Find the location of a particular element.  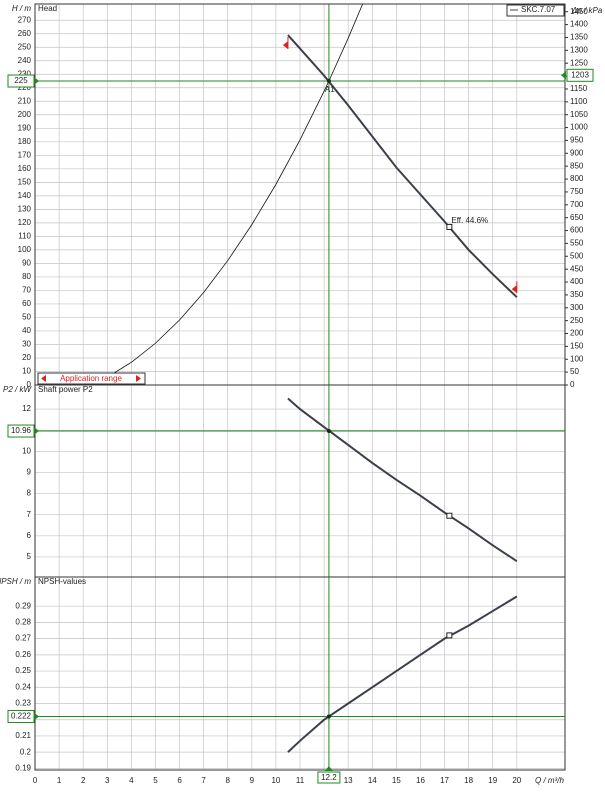

y2-tick-label: 350 is located at coordinates (577, 294).